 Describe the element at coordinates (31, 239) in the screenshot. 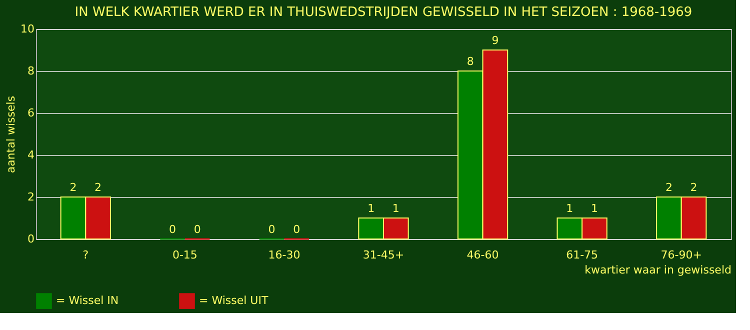

I see `y-tick-label: 0` at that location.